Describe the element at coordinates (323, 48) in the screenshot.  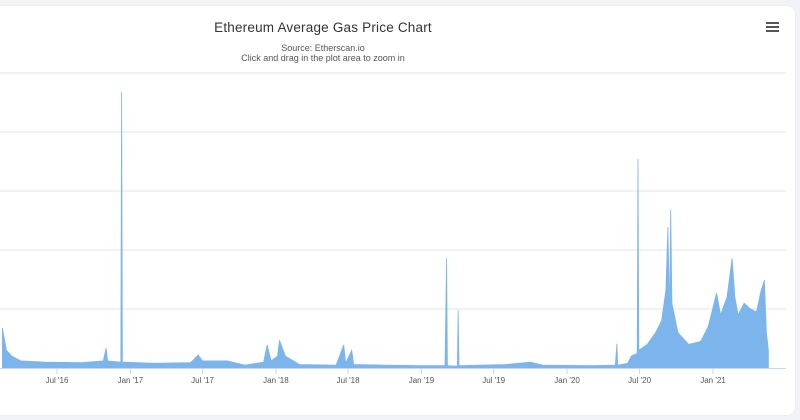
I see `chart-subtitle: Source: Etherscan.io` at that location.